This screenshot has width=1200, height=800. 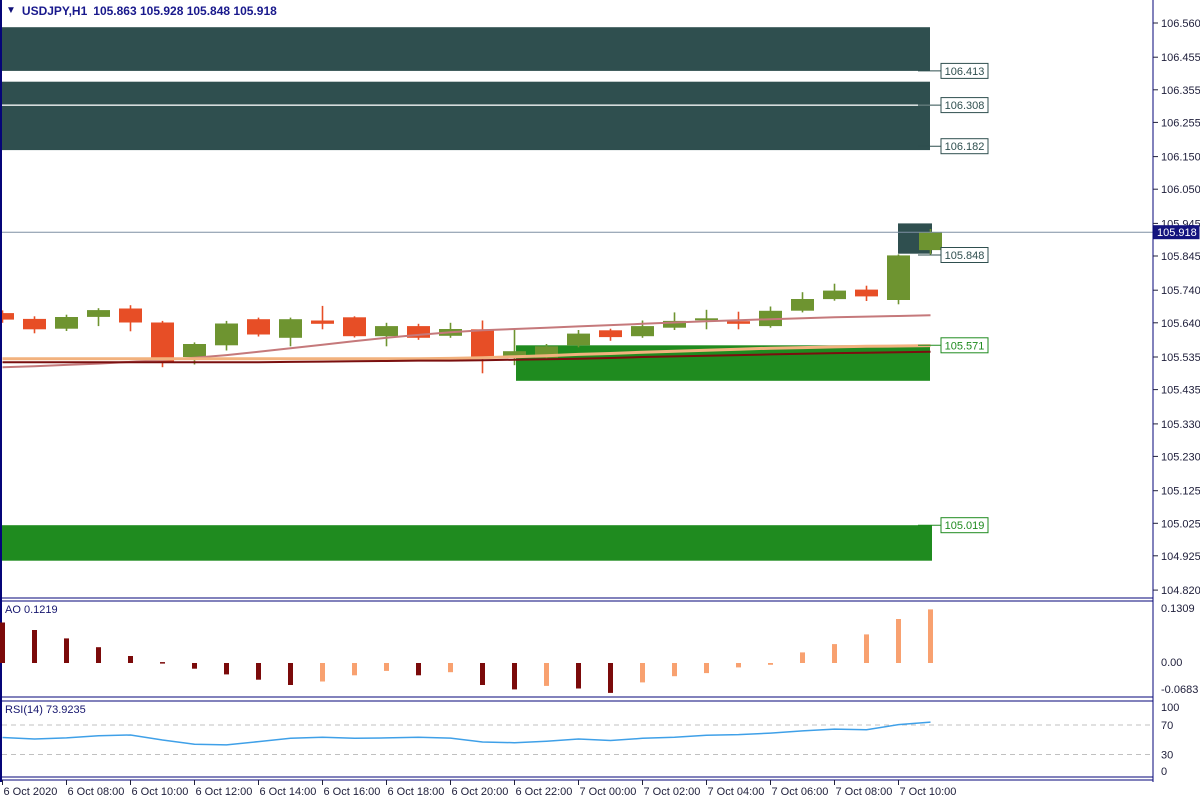 I want to click on price-tick-label: 106.050, so click(x=1180, y=190).